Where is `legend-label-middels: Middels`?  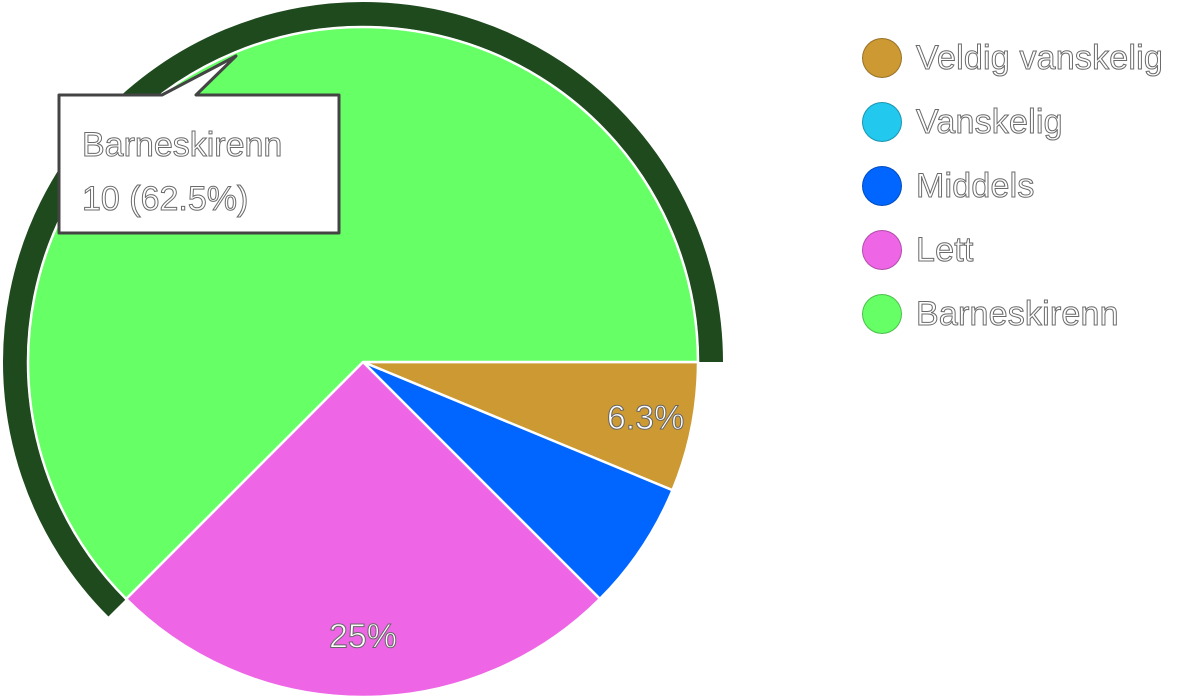
legend-label-middels: Middels is located at coordinates (975, 185).